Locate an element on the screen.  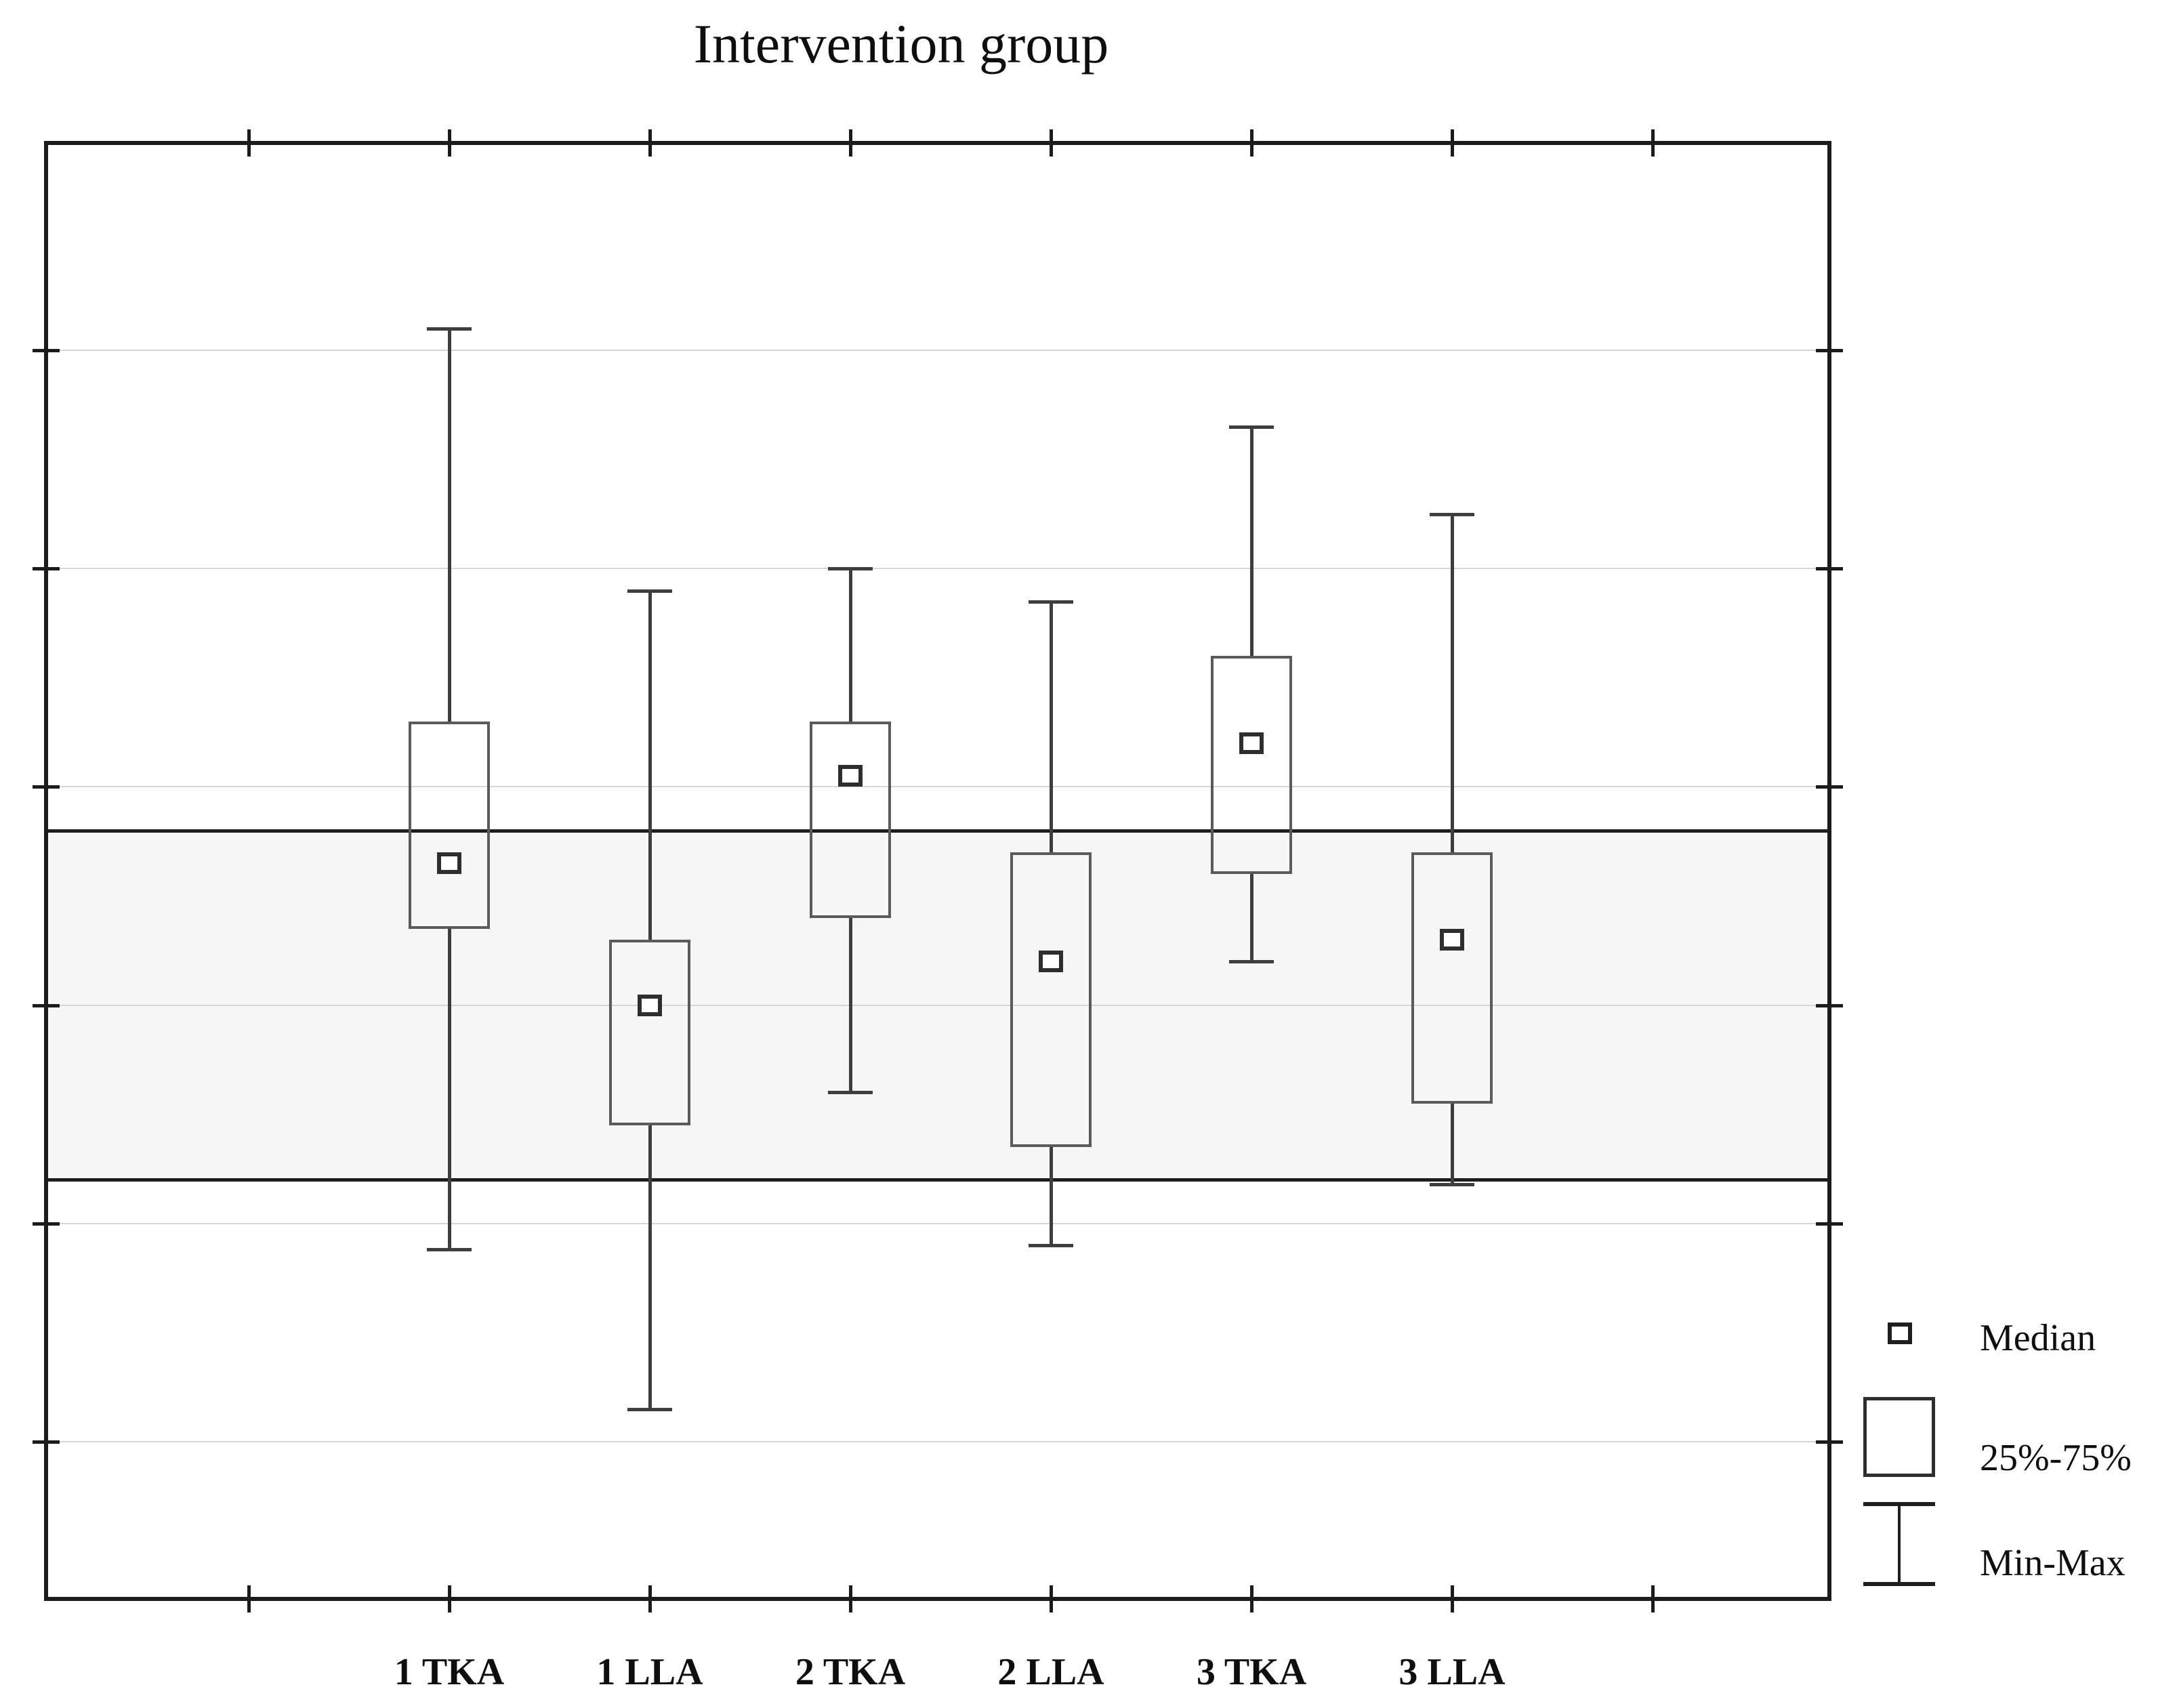
x-axis-label: 2 TKA is located at coordinates (850, 1672).